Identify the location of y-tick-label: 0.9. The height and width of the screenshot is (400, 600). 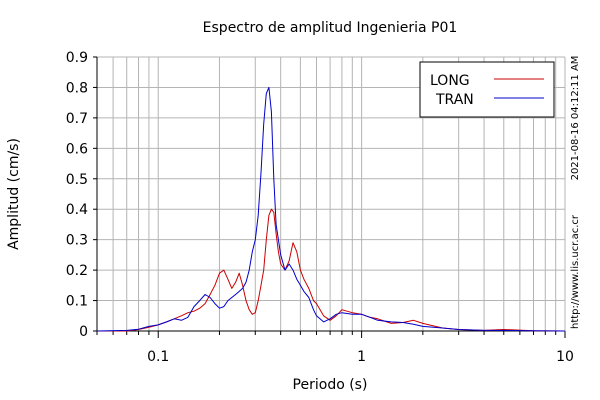
(77, 58).